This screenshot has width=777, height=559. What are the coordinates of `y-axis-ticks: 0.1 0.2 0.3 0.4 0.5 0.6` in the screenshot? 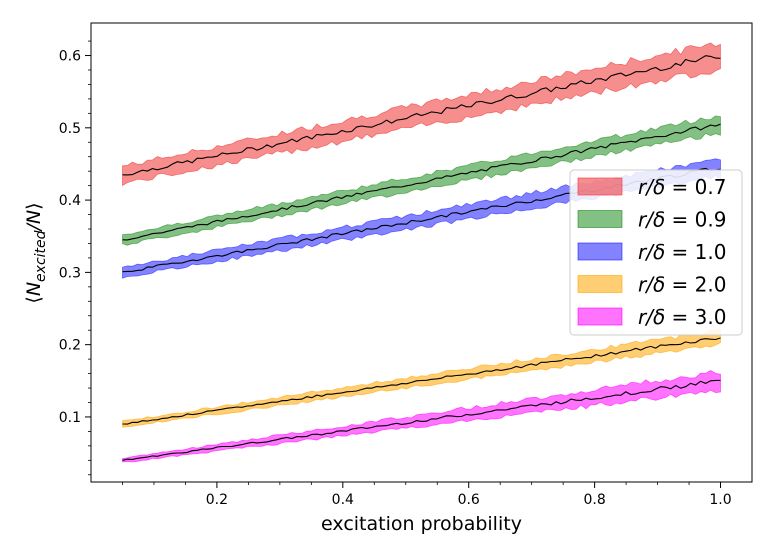 It's located at (75, 237).